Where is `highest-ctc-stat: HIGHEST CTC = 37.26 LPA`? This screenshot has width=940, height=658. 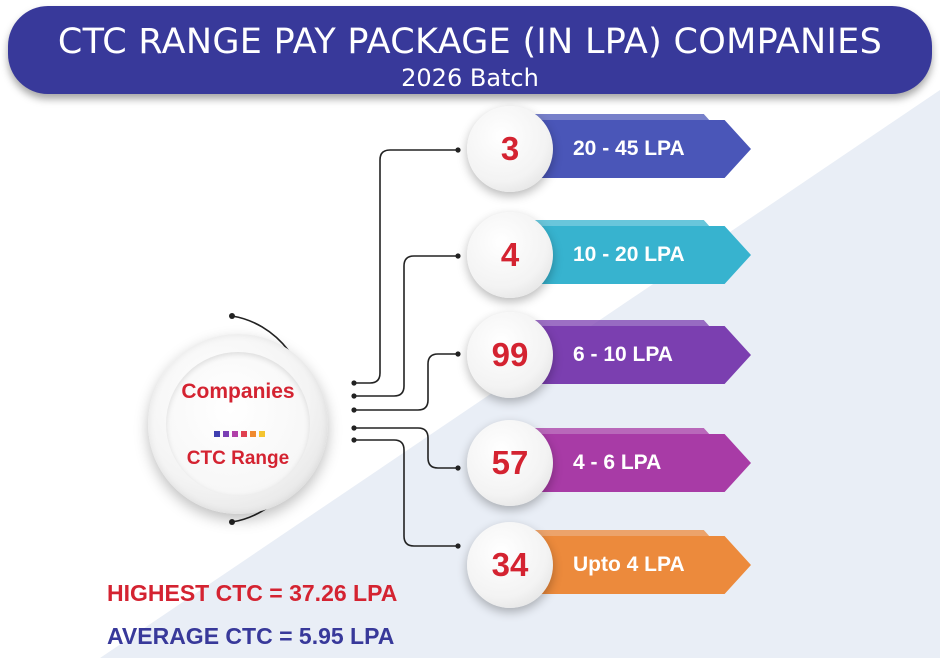 highest-ctc-stat: HIGHEST CTC = 37.26 LPA is located at coordinates (252, 593).